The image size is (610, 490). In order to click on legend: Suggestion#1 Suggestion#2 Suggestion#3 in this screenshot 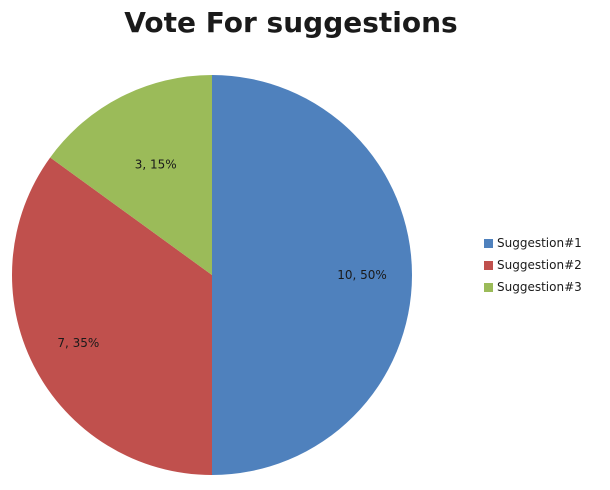, I will do `click(533, 265)`.